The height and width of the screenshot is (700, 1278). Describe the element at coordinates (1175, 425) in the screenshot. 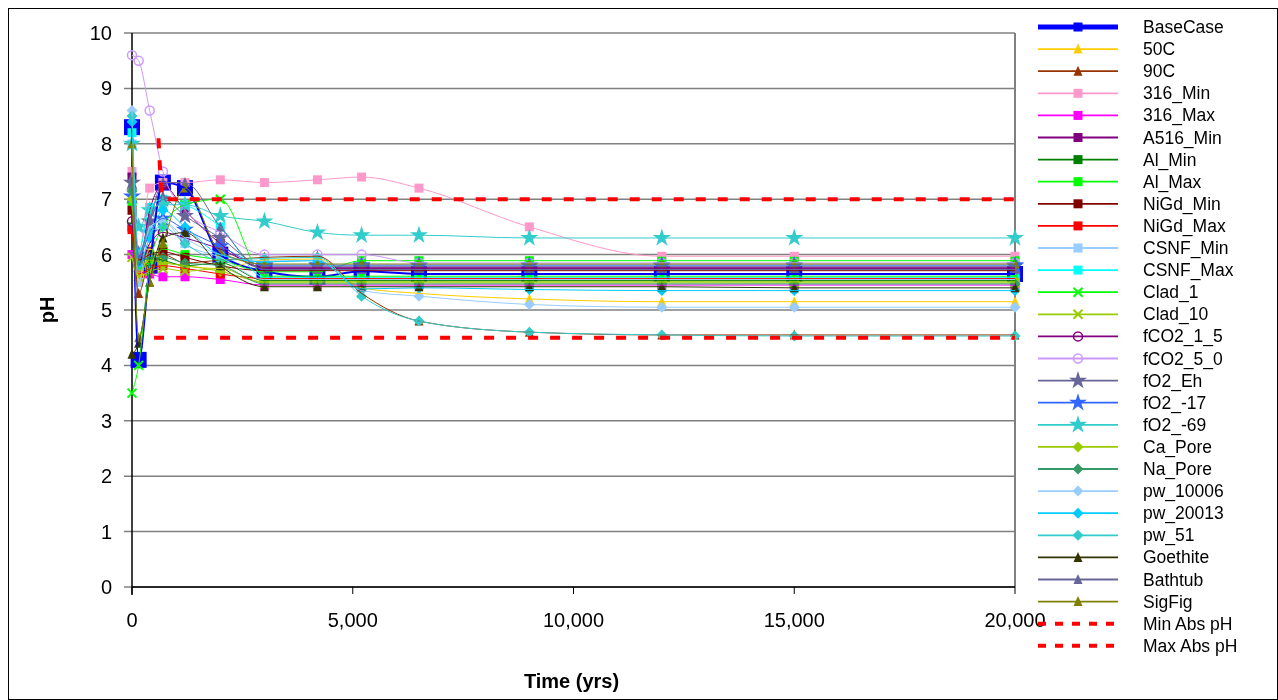

I see `legend-label: fO2_-69` at that location.